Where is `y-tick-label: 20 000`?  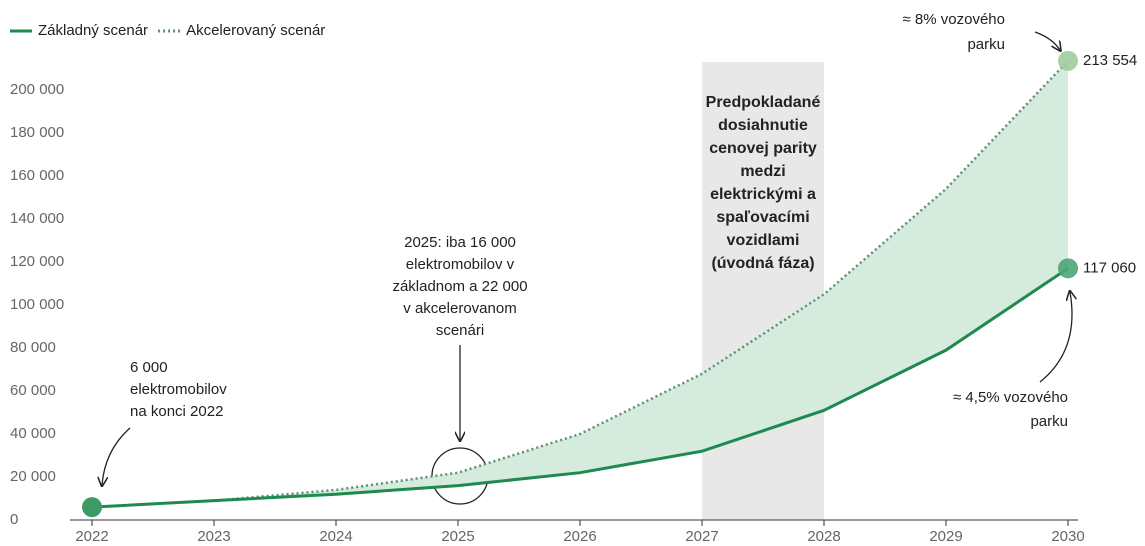 y-tick-label: 20 000 is located at coordinates (33, 476).